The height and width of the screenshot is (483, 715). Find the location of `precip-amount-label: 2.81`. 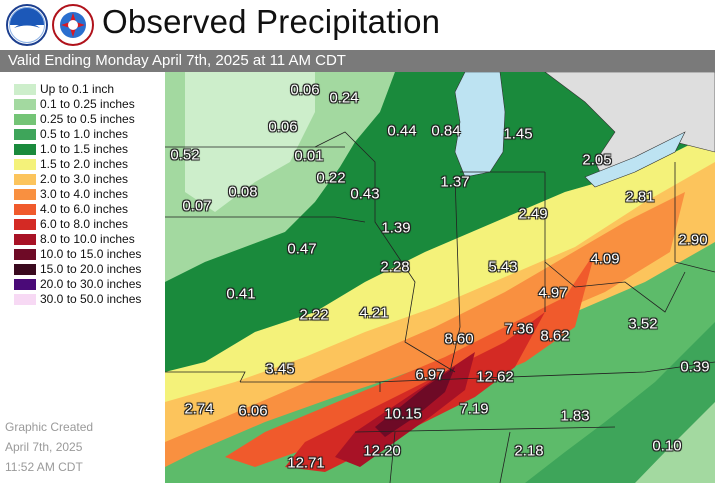

precip-amount-label: 2.81 is located at coordinates (640, 197).